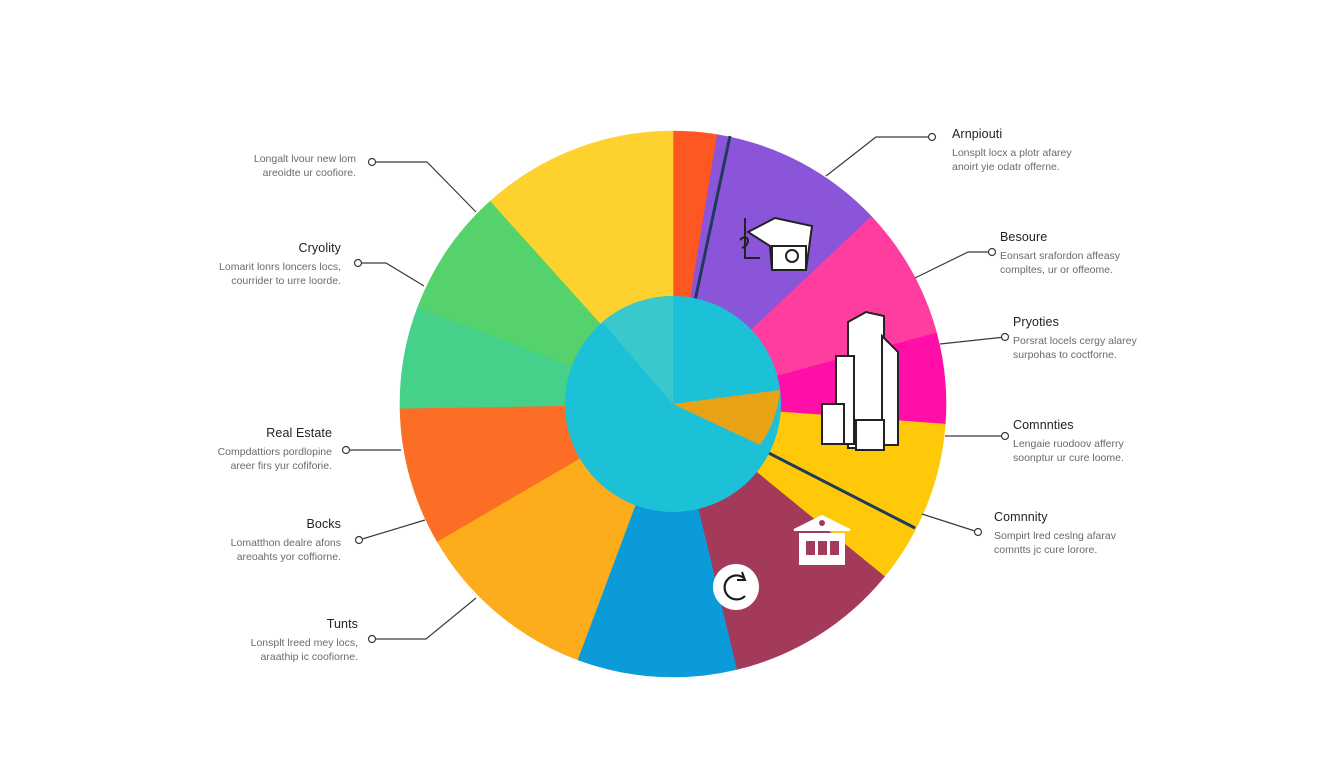 This screenshot has height=768, width=1344. What do you see at coordinates (299, 433) in the screenshot?
I see `label-title: Real Estate` at bounding box center [299, 433].